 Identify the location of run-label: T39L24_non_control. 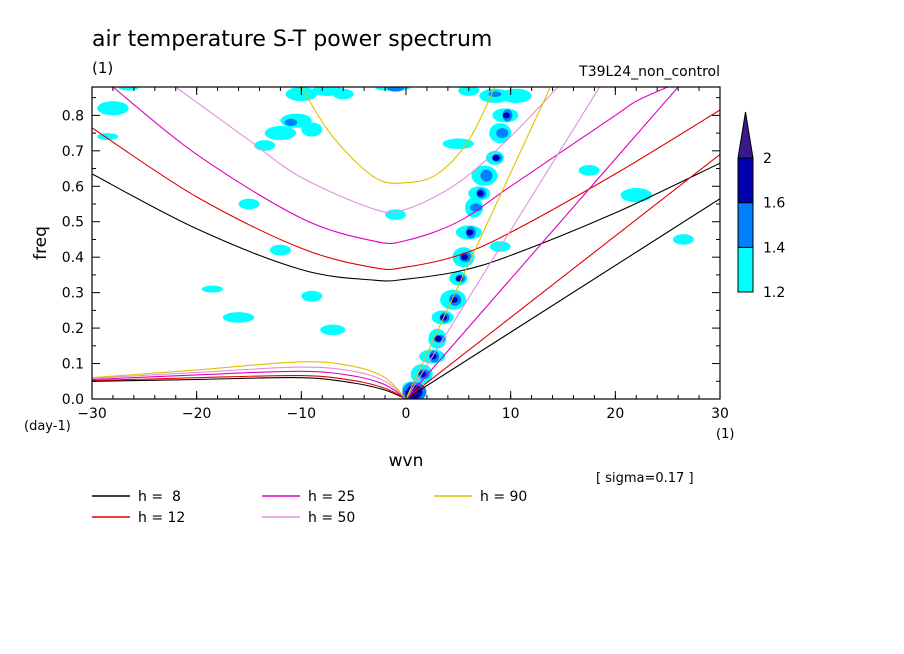
(649, 72).